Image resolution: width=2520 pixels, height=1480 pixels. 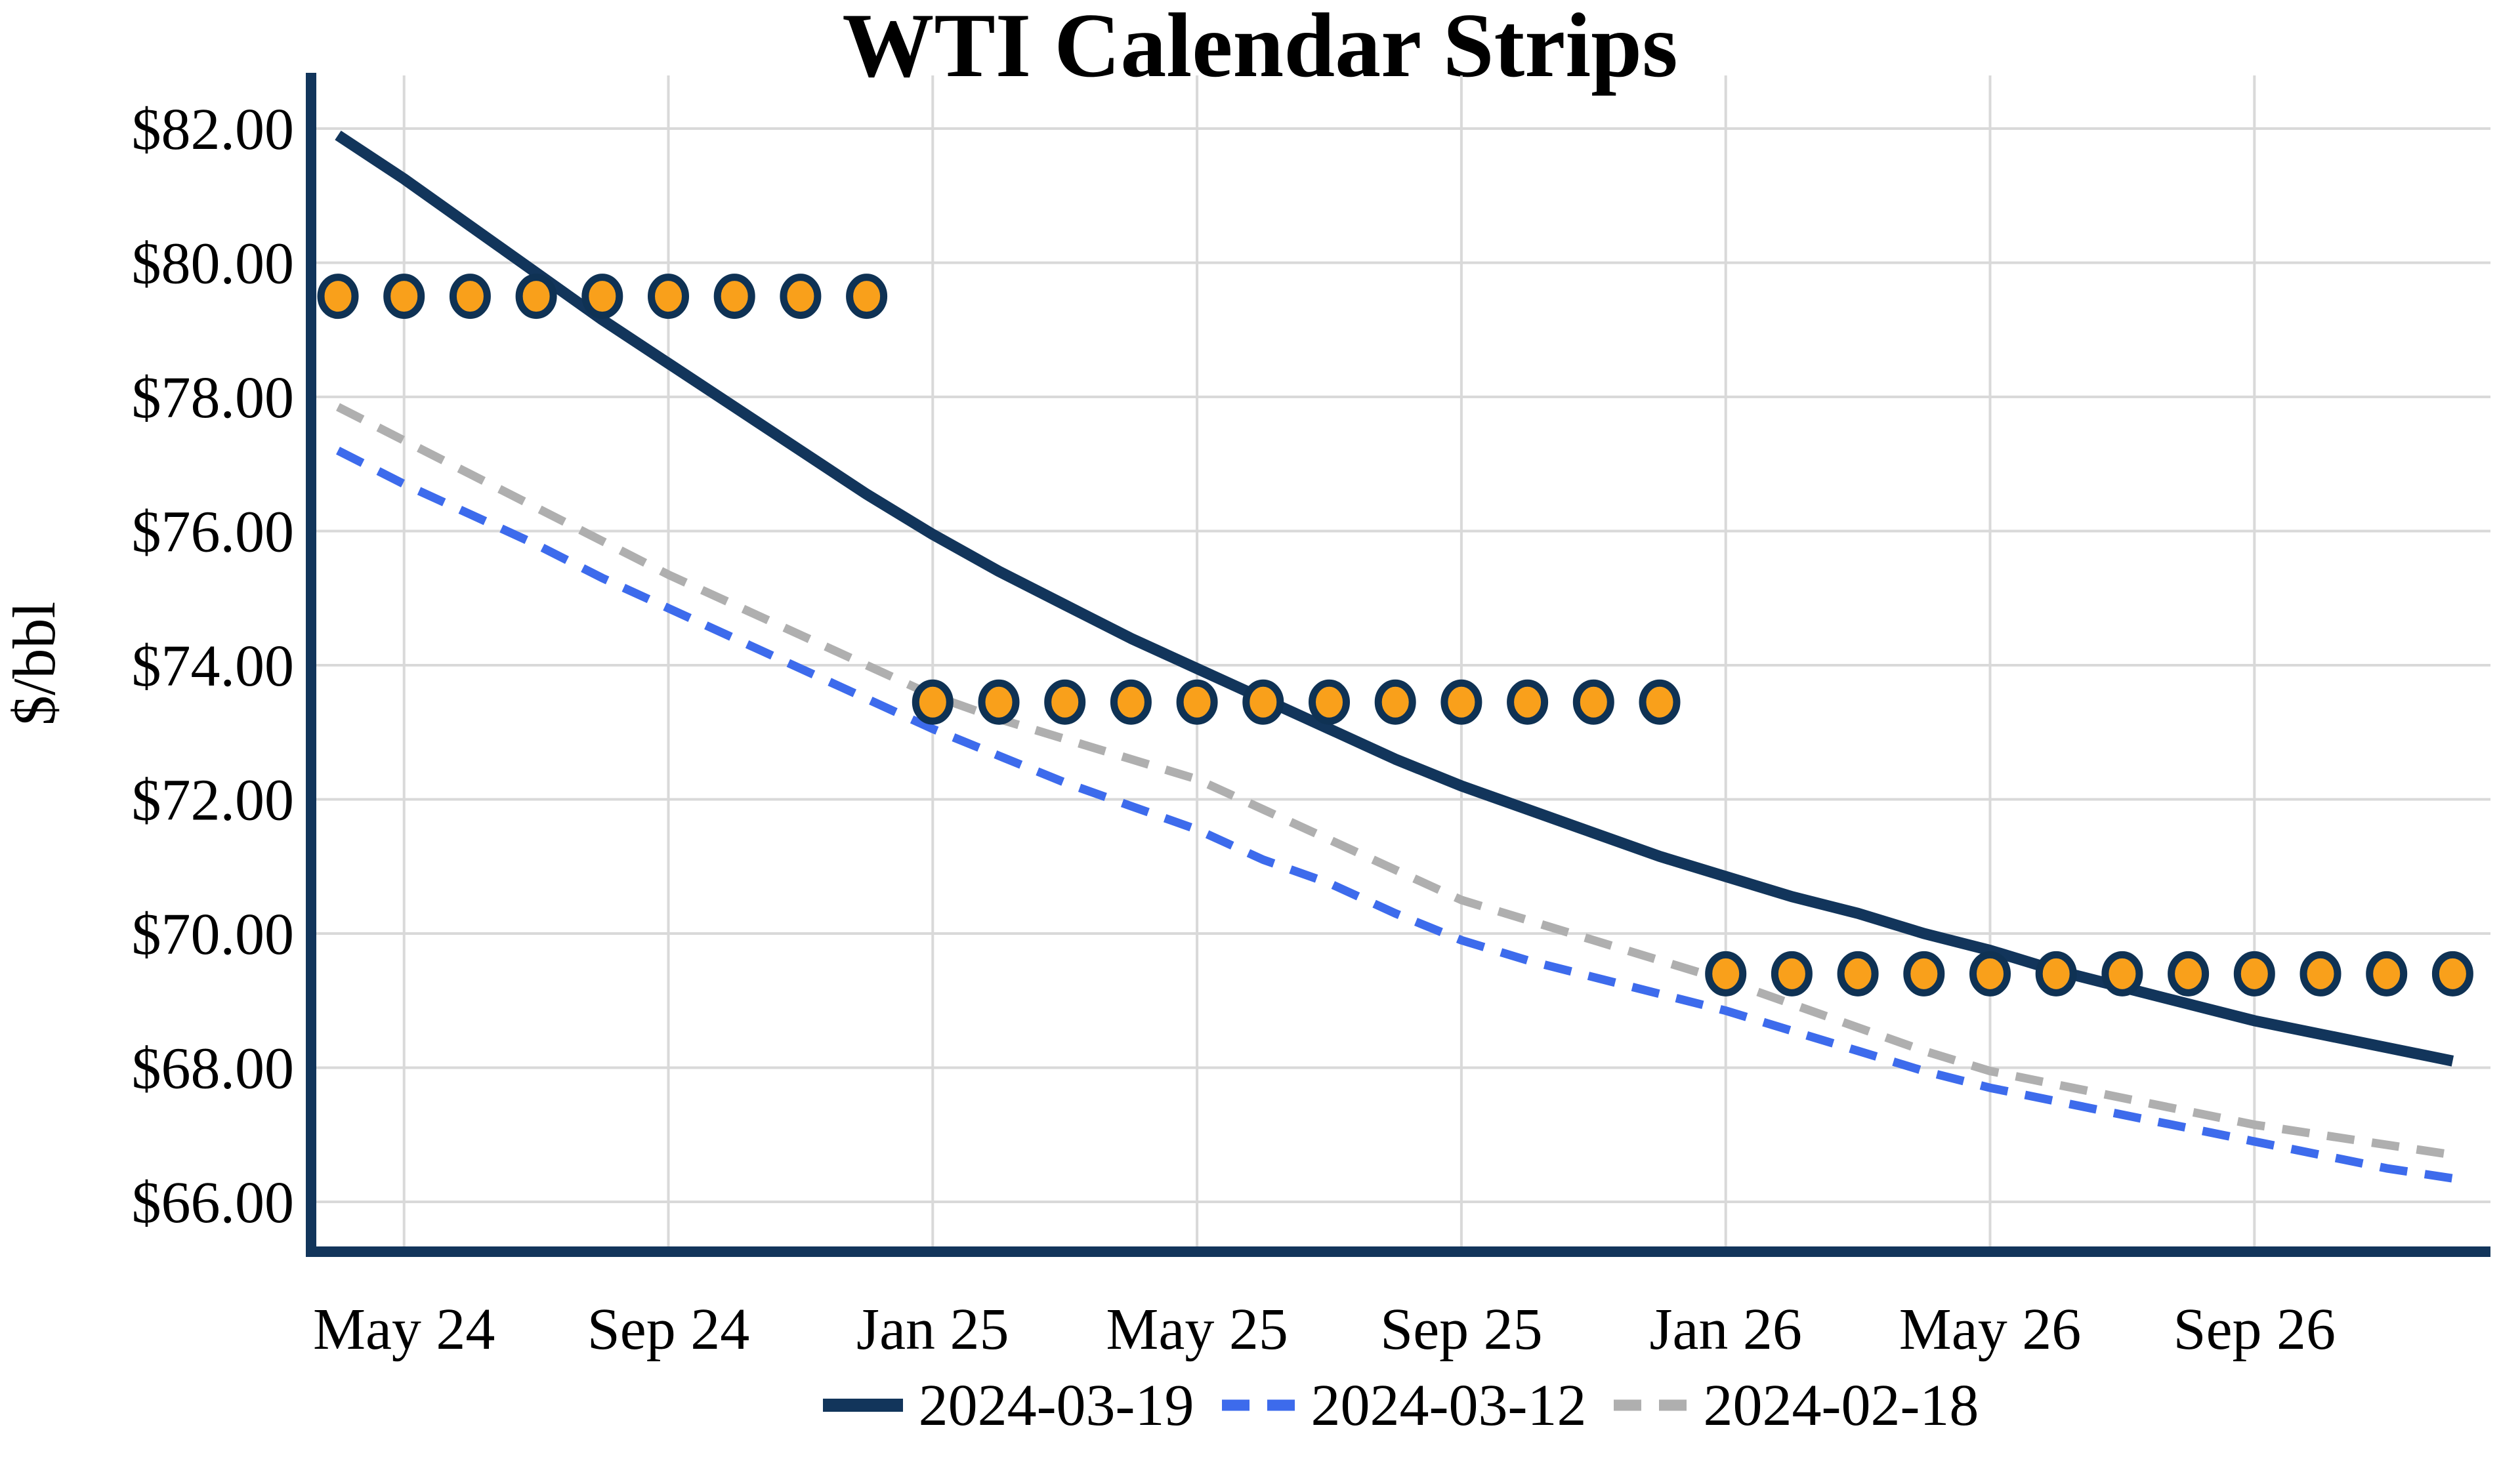 I want to click on legend-item-2024-02-18: 2024-02-18, so click(x=1796, y=1405).